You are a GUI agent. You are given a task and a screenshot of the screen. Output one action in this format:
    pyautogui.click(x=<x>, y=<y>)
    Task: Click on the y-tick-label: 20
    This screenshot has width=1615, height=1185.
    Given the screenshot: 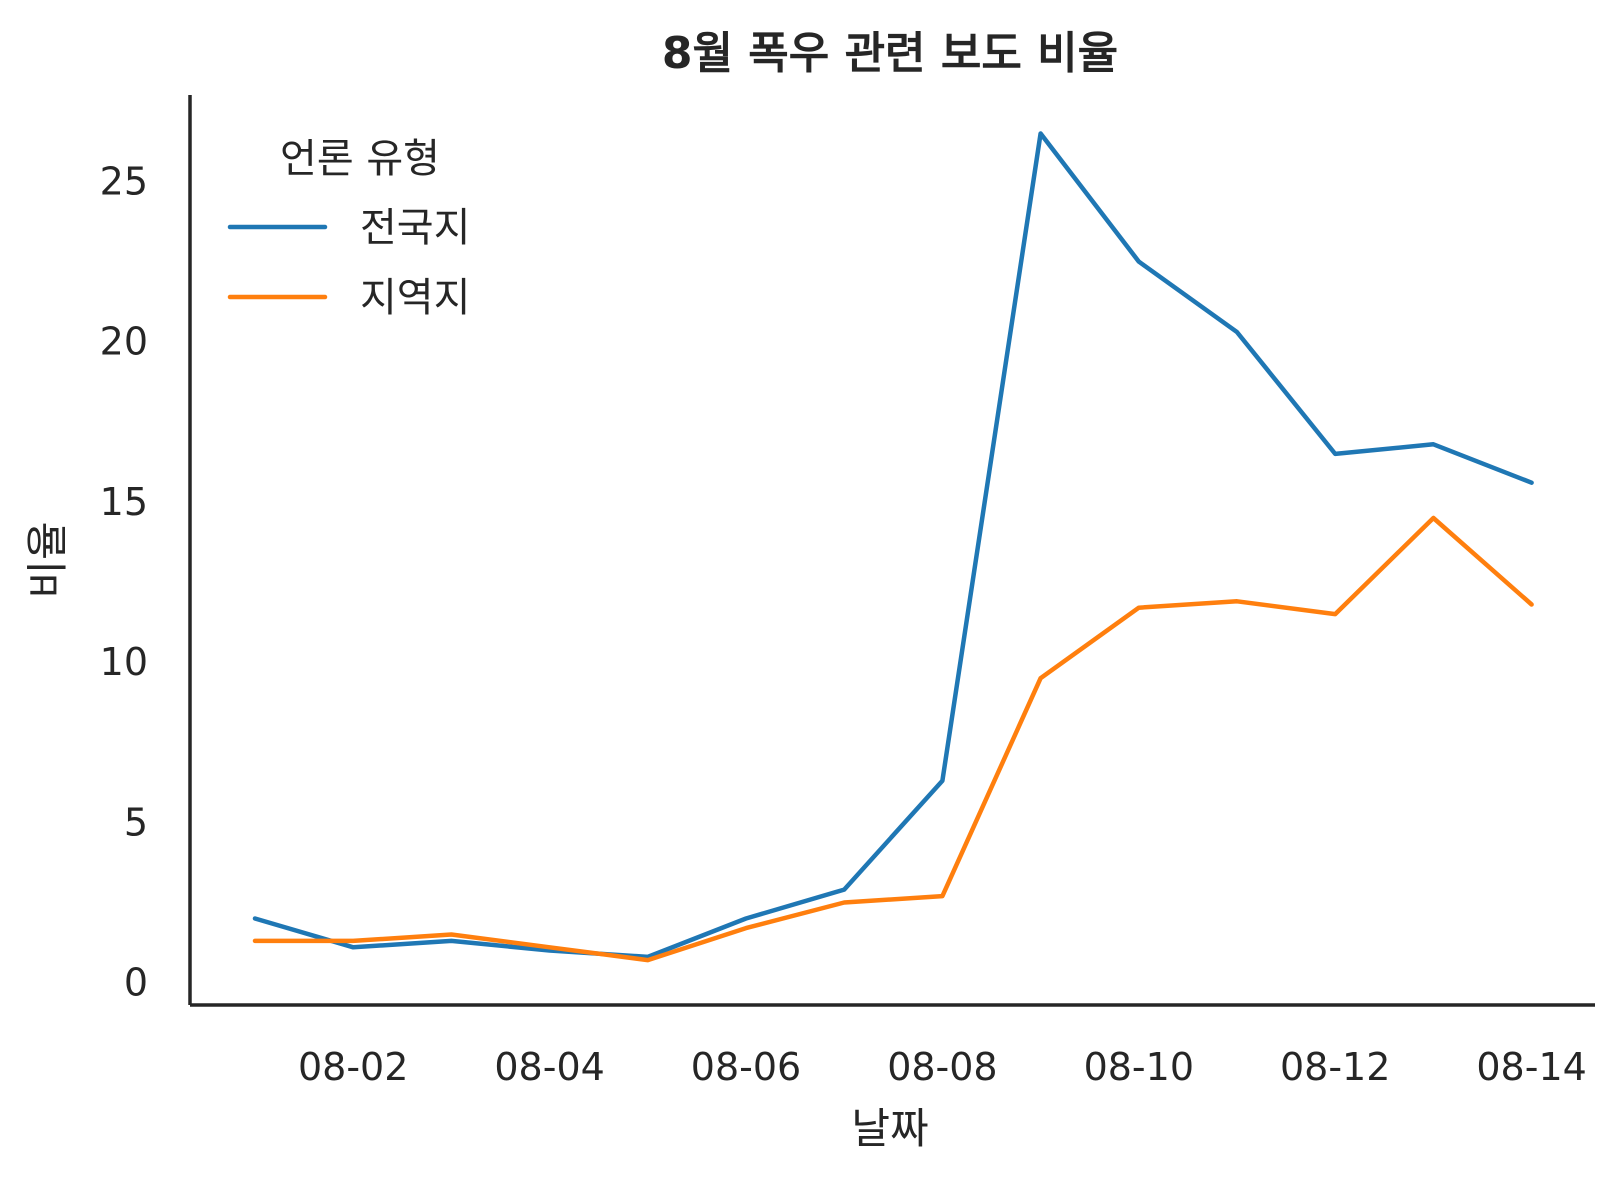 What is the action you would take?
    pyautogui.click(x=124, y=342)
    